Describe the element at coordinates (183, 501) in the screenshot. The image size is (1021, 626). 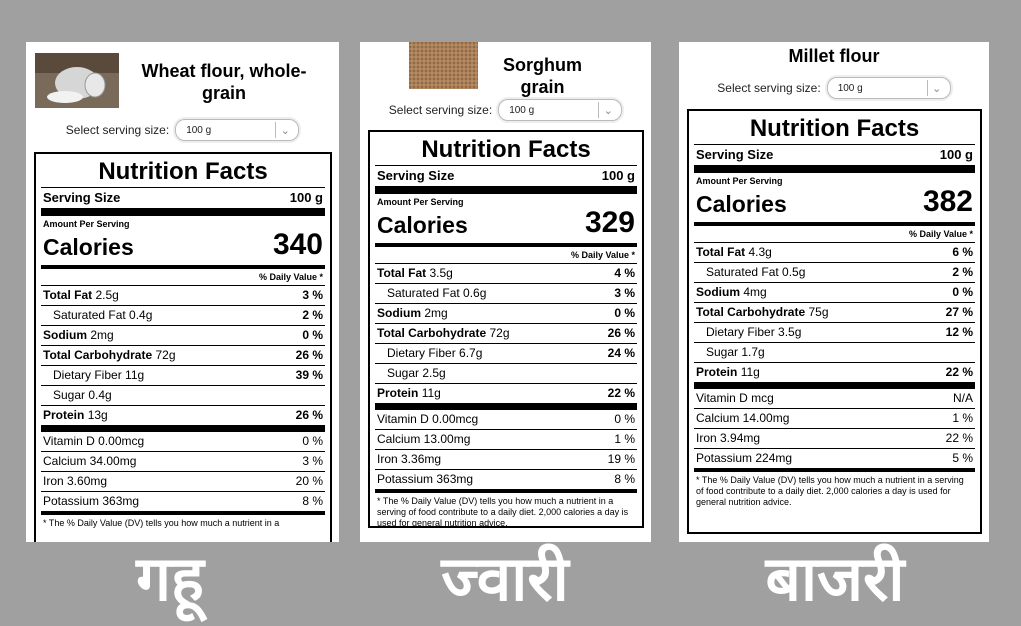
I see `potassium-row: Potassium 363mg 8 %` at that location.